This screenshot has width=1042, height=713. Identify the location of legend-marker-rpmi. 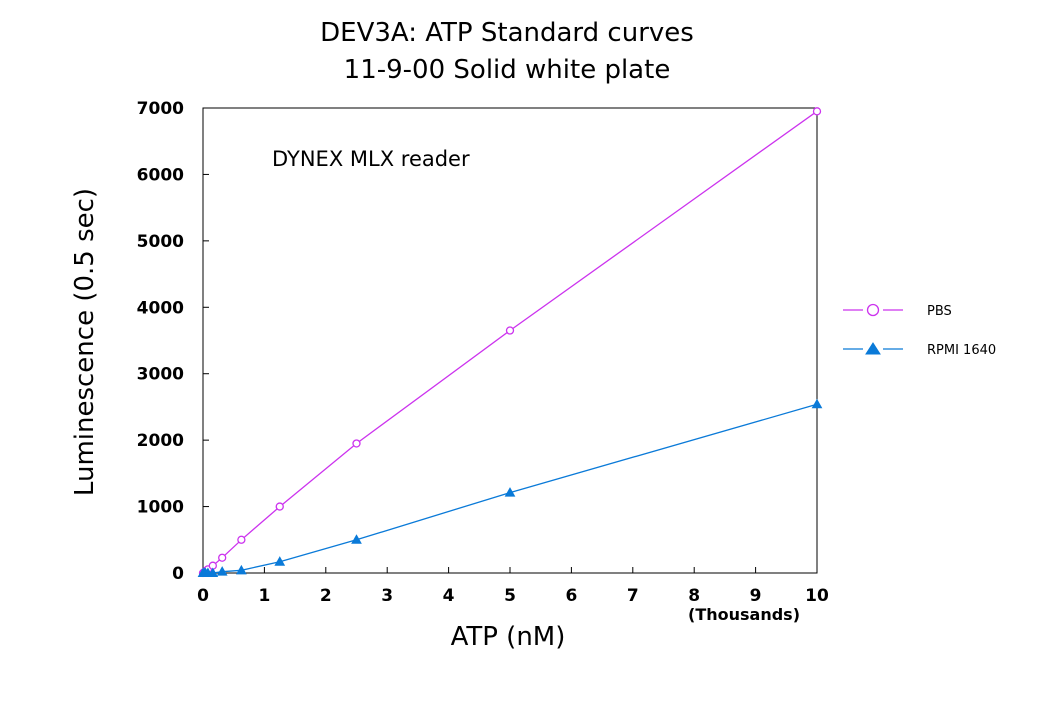
(873, 348).